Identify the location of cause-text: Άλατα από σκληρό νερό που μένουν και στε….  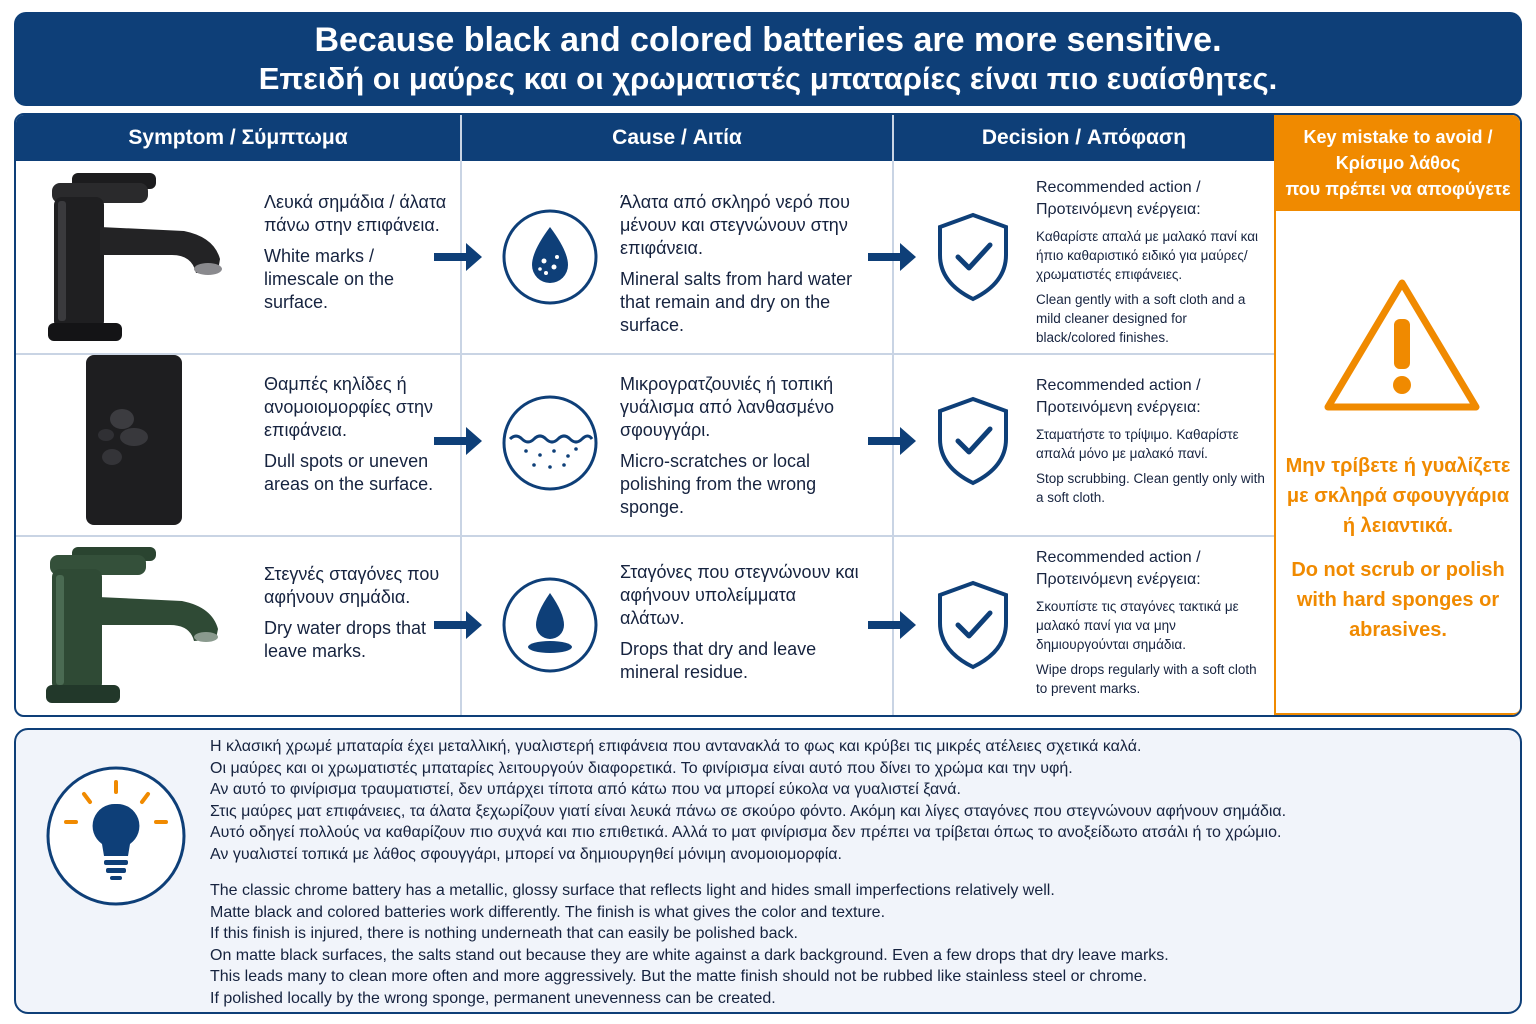
(736, 263).